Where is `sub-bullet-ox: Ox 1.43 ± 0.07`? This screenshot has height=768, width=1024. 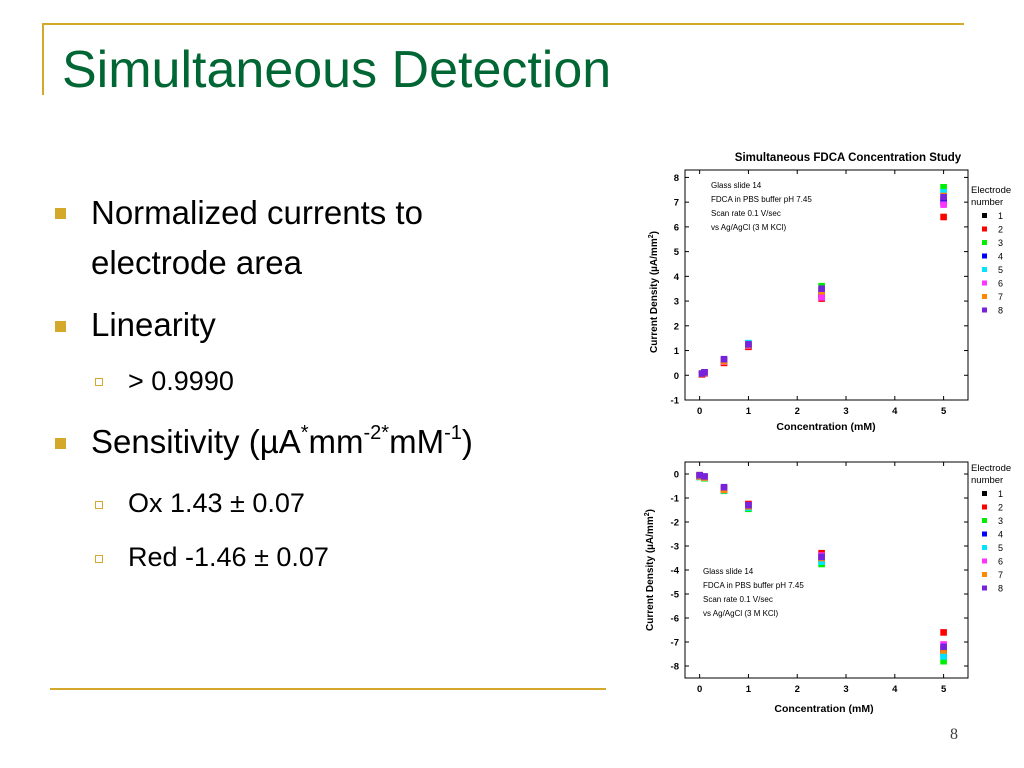 sub-bullet-ox: Ox 1.43 ± 0.07 is located at coordinates (216, 503).